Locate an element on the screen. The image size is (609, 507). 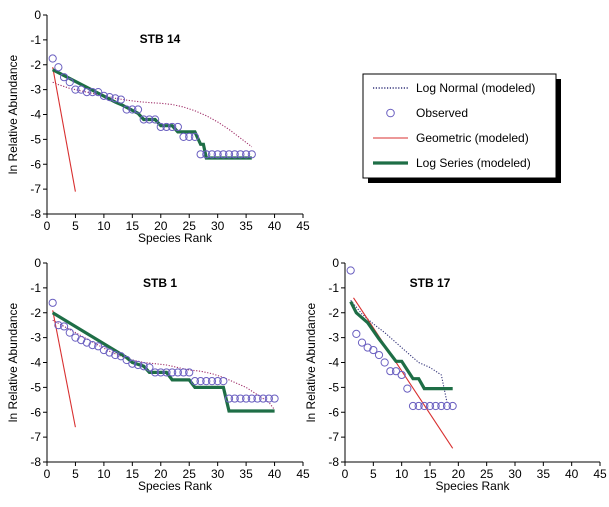
geometric-line is located at coordinates (403, 373).